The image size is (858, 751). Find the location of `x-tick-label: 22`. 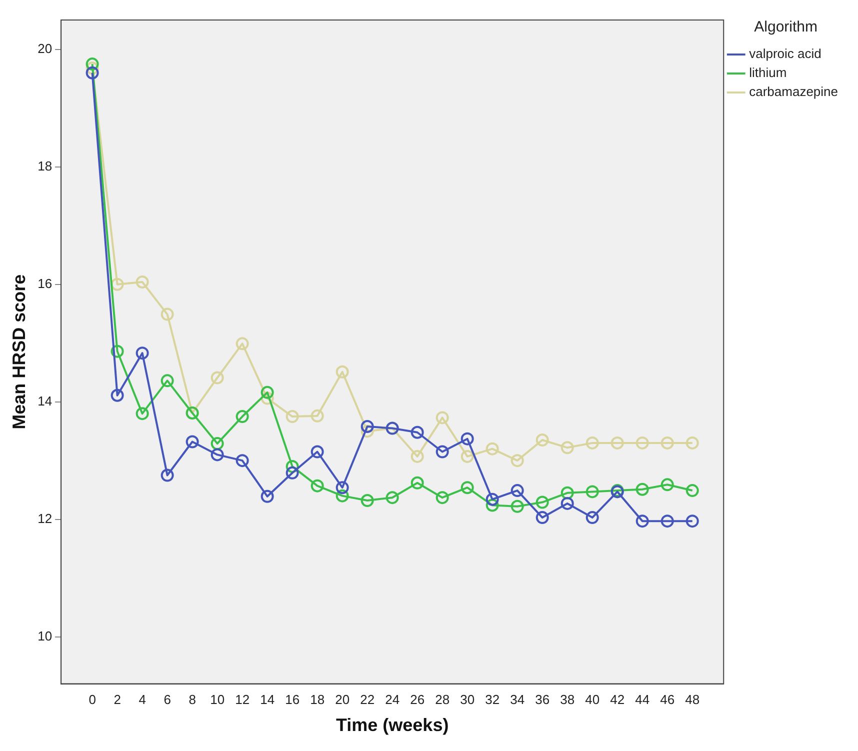

x-tick-label: 22 is located at coordinates (367, 700).